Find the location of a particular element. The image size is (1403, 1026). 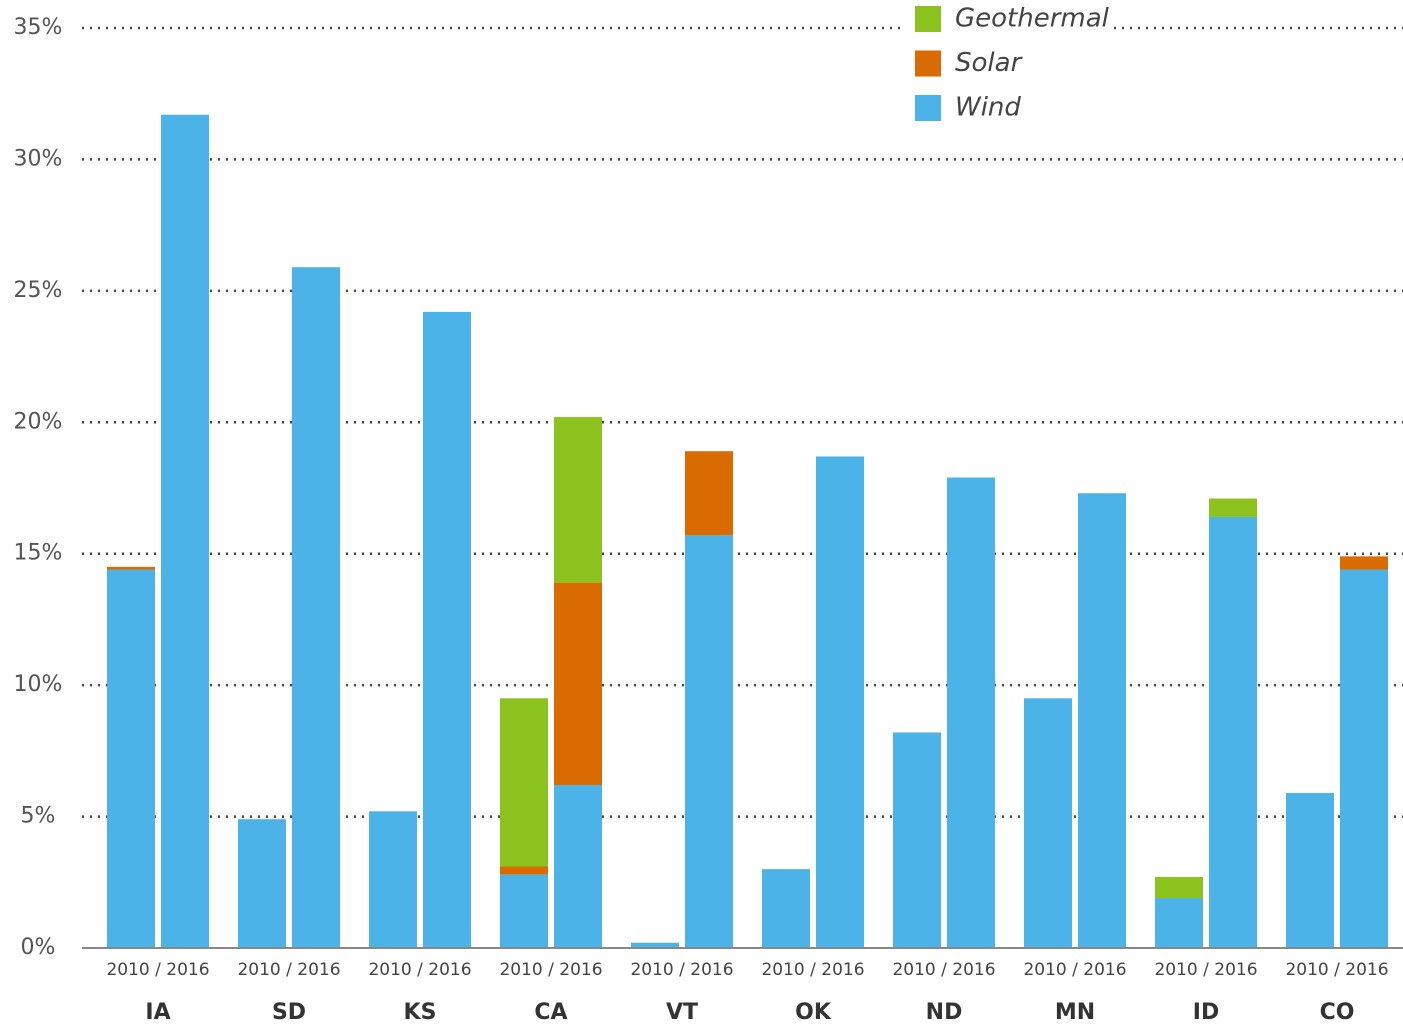

x-tick-label: IA is located at coordinates (157, 1012).